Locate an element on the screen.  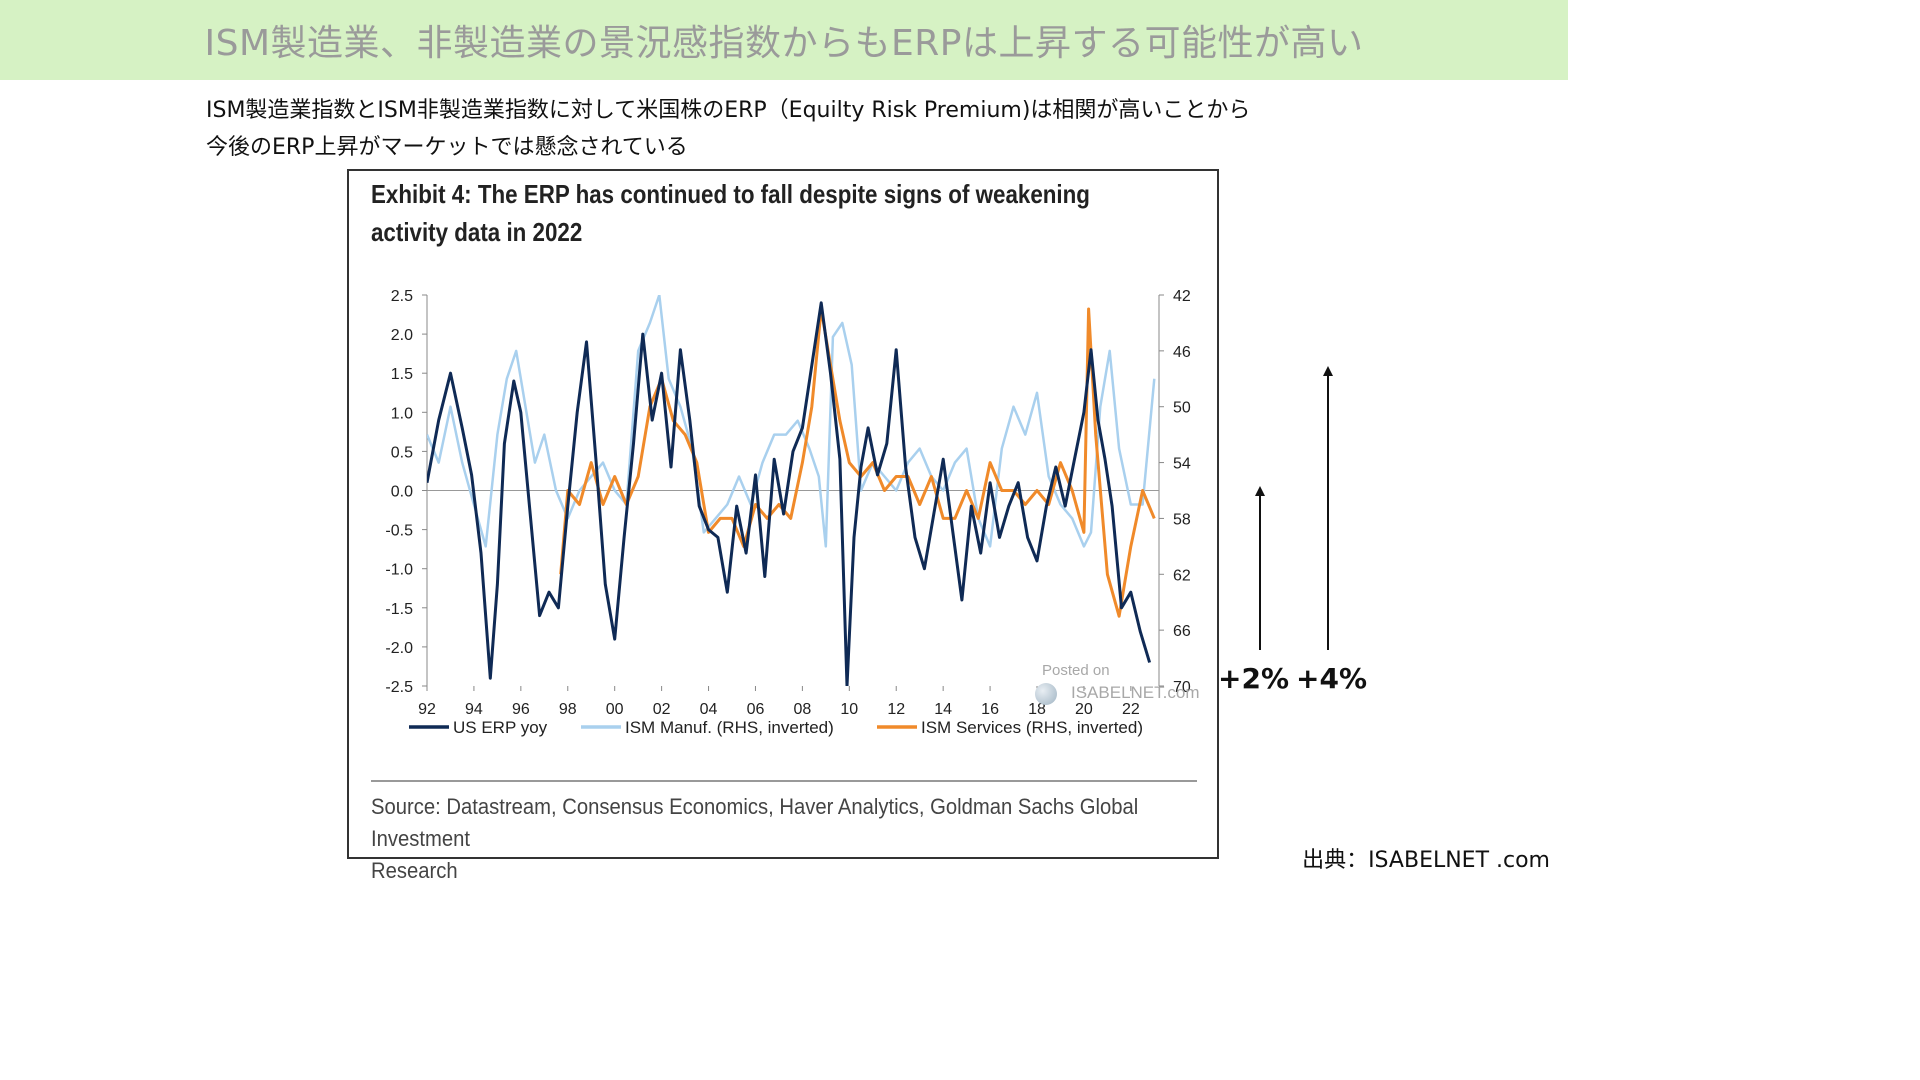
arrow-large-head-icon is located at coordinates (1328, 371).